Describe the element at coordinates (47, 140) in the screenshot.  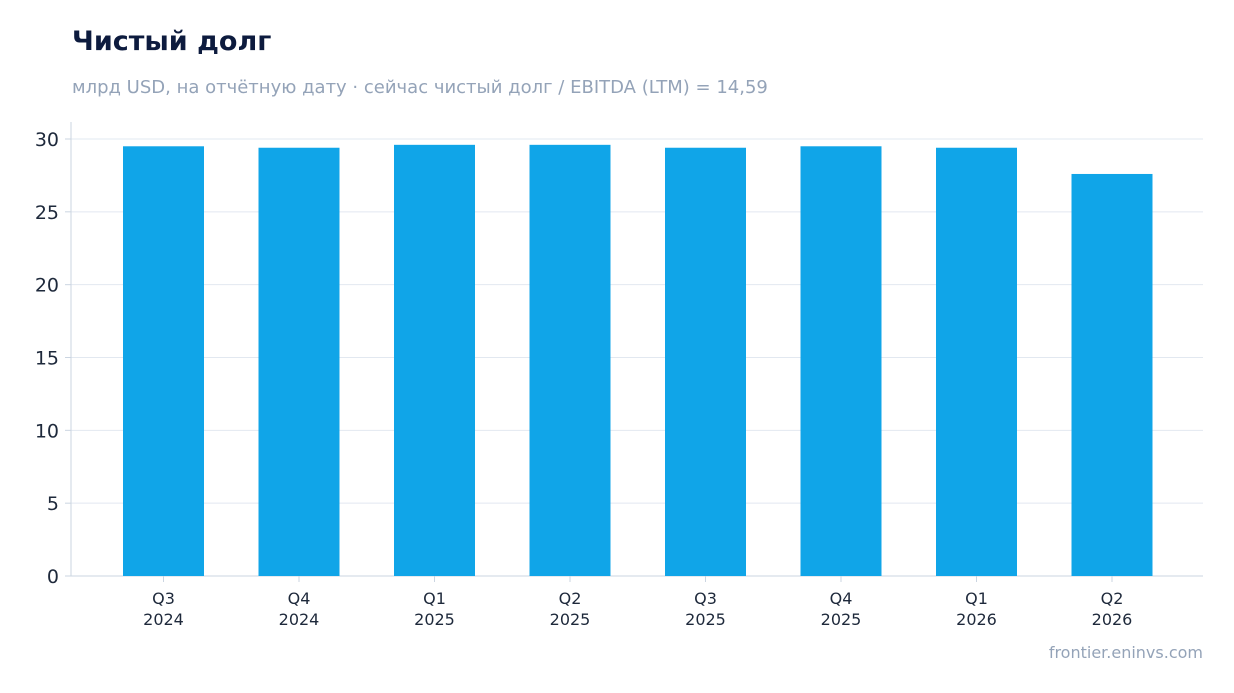
I see `y-tick-label: 30` at that location.